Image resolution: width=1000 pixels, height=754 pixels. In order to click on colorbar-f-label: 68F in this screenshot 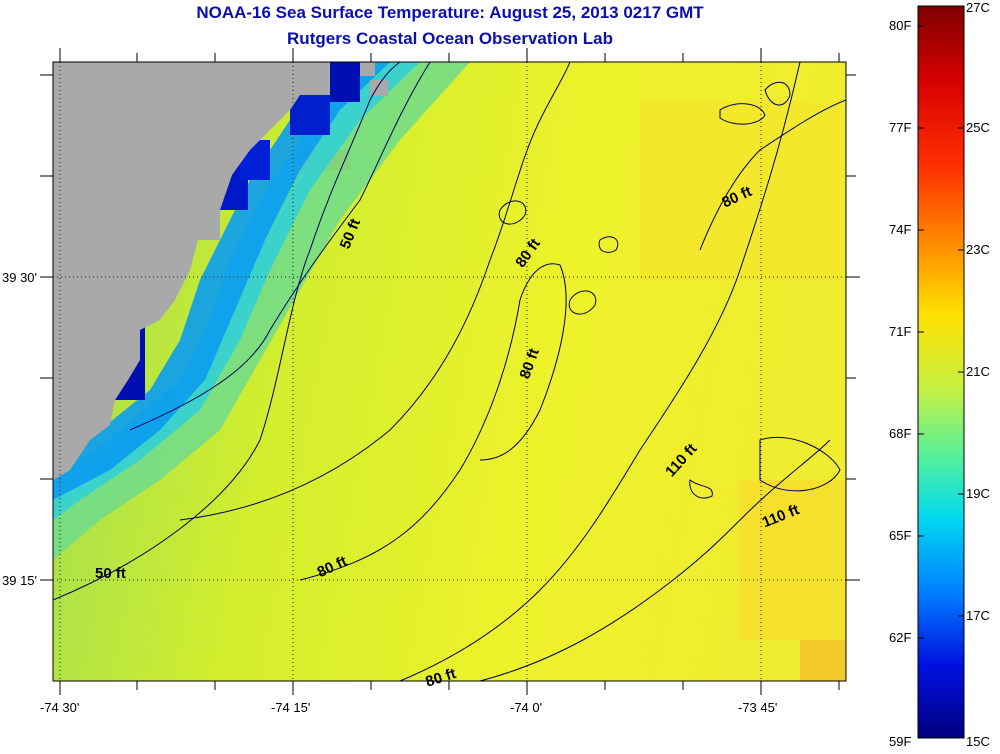, I will do `click(900, 433)`.